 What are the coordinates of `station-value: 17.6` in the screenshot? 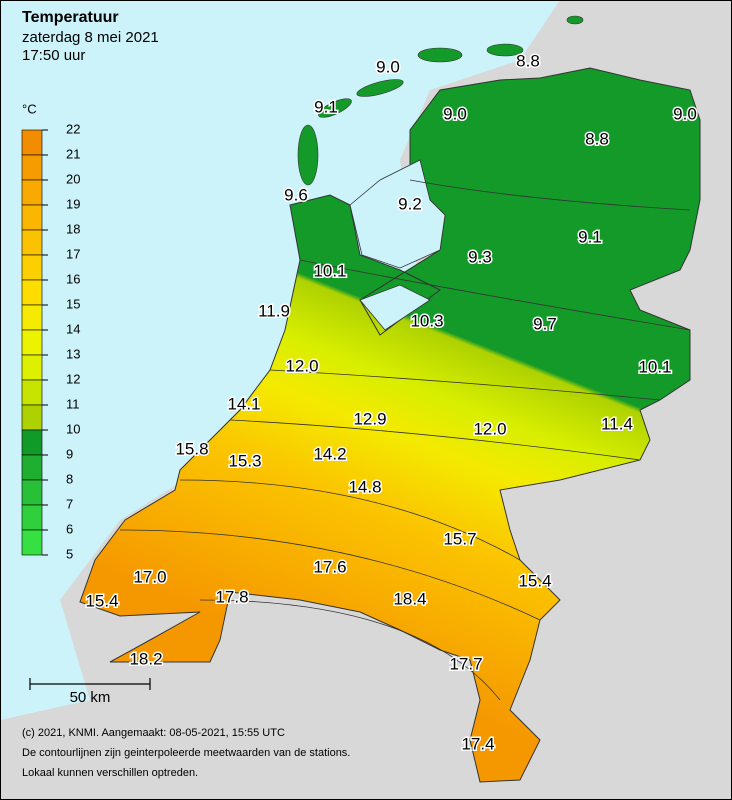 It's located at (329, 566).